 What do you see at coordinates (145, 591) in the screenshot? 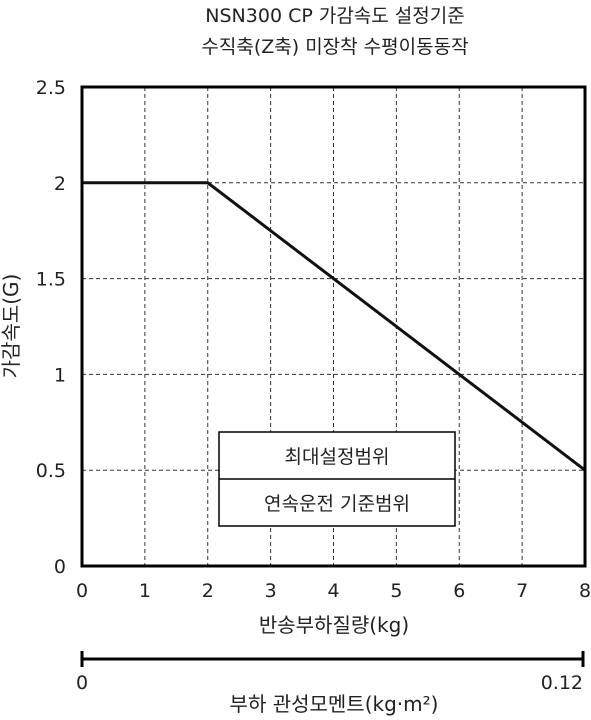
I see `x-tick-label-1: 1` at bounding box center [145, 591].